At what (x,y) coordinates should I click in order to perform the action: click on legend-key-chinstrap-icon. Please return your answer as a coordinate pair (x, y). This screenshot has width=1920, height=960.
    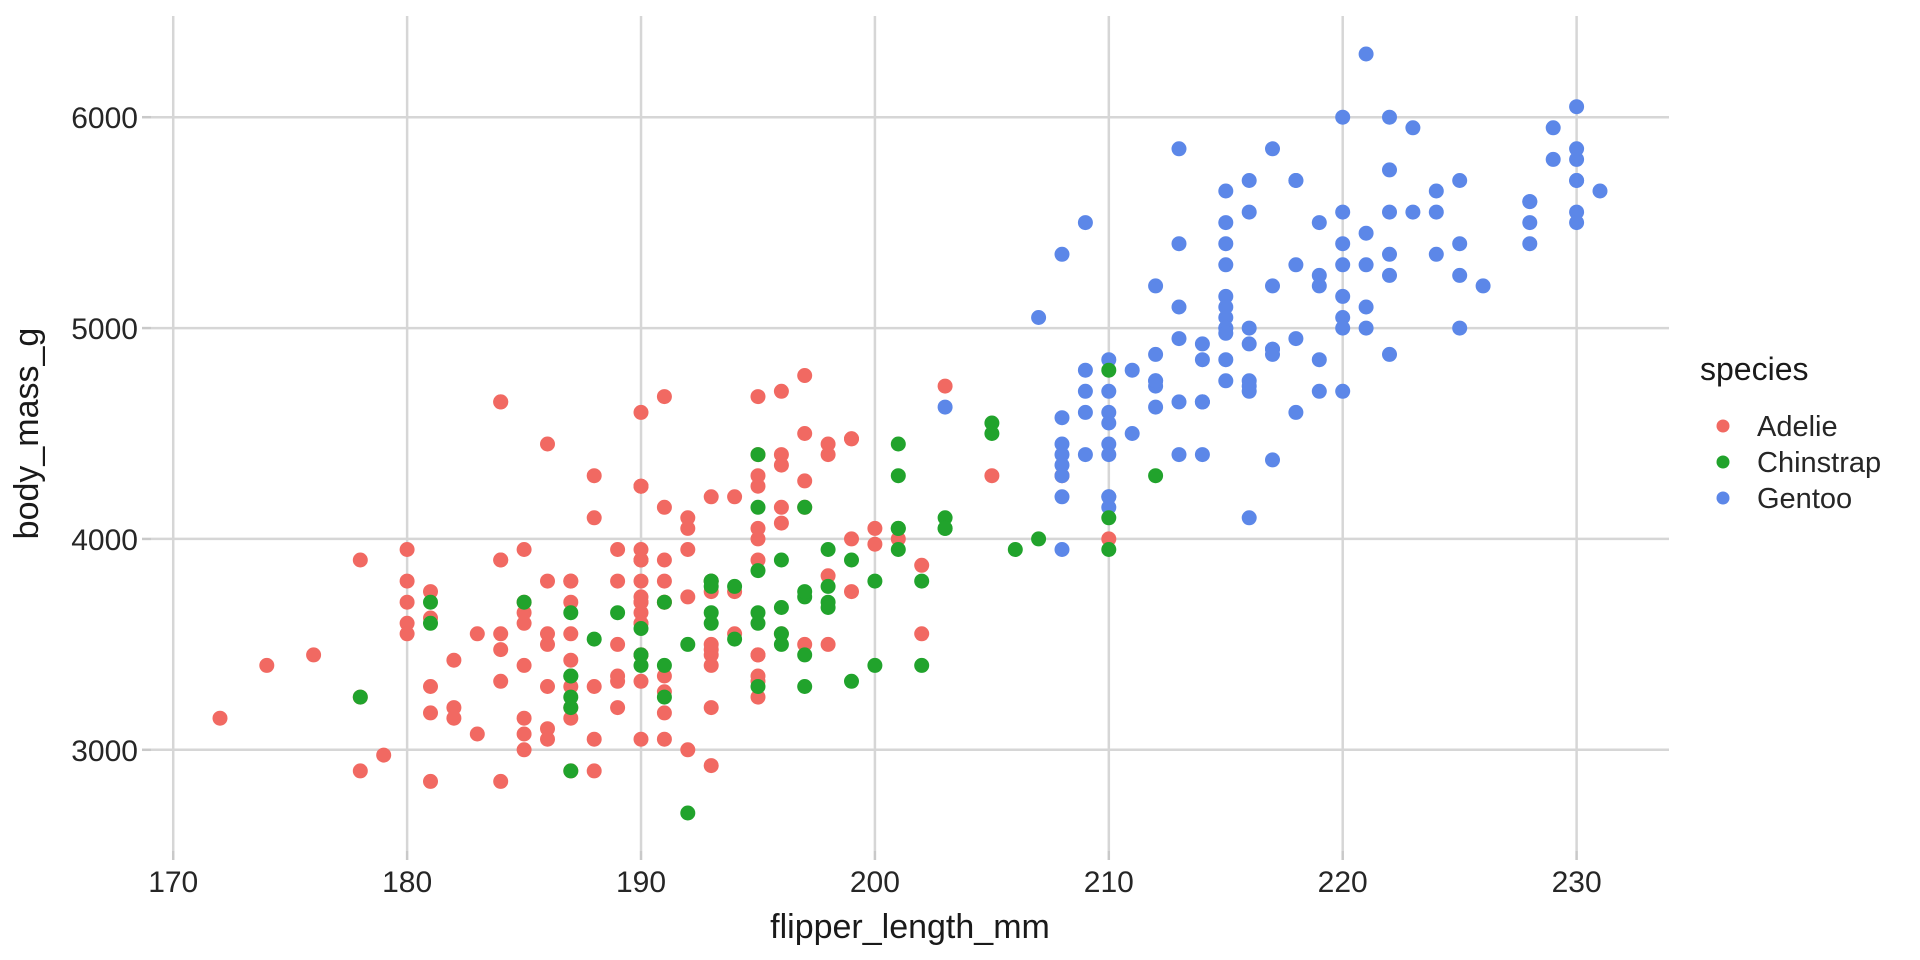
    Looking at the image, I should click on (1723, 462).